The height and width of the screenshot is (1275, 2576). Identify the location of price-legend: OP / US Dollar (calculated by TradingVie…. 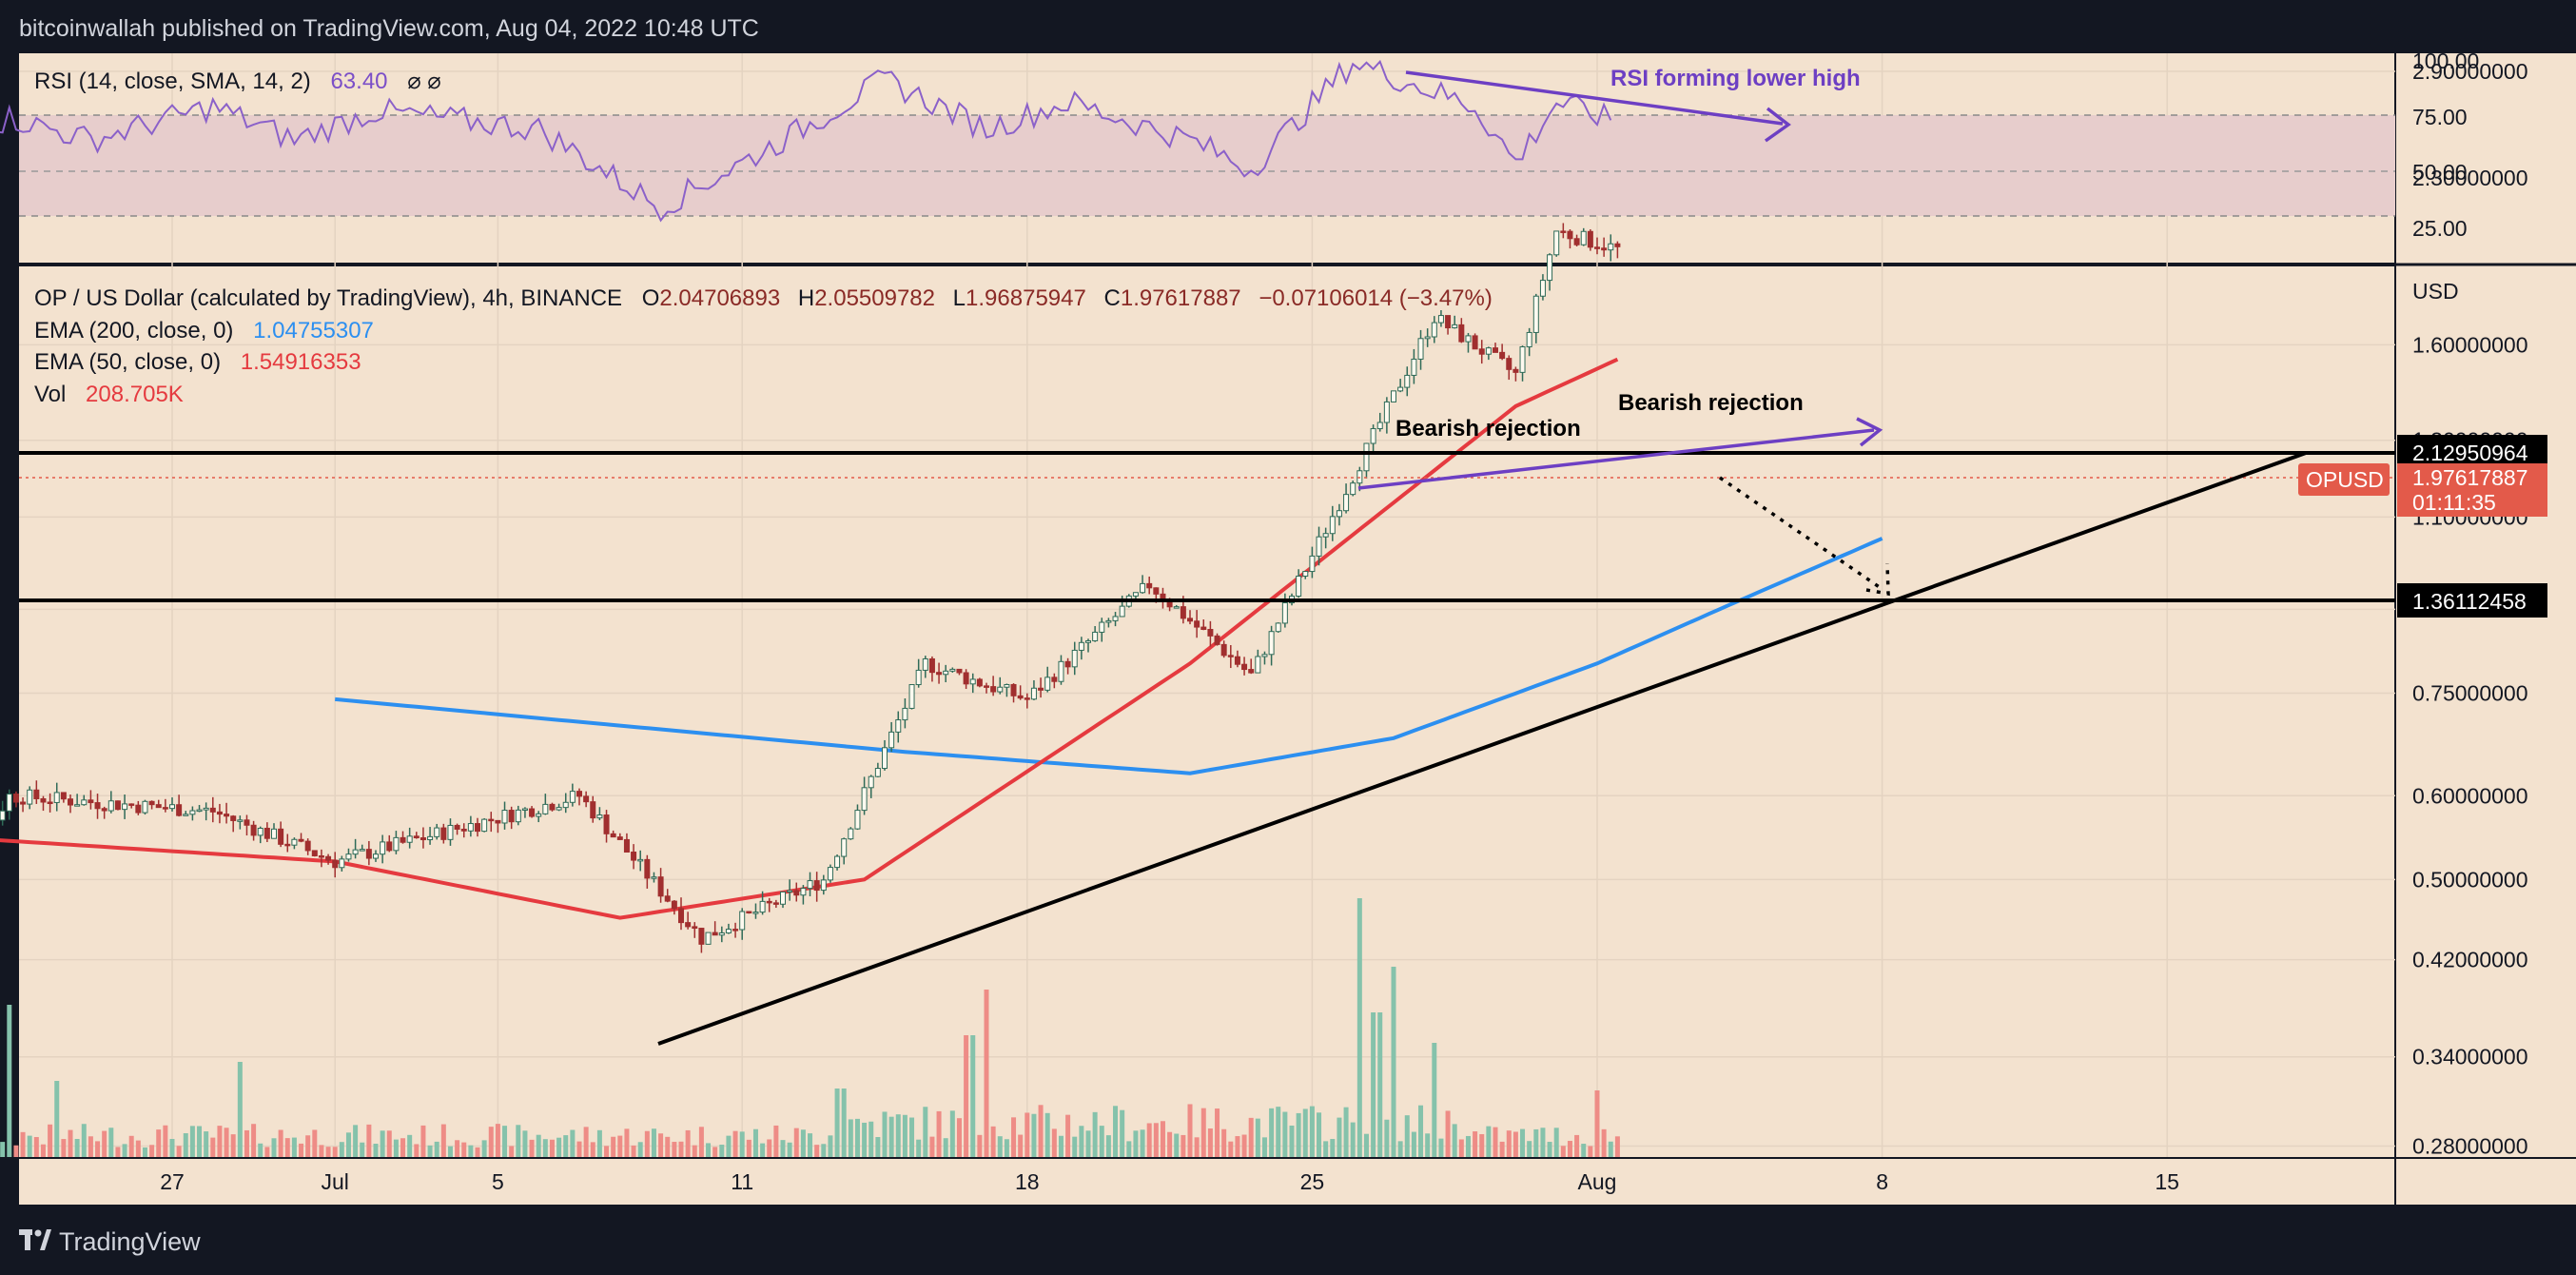
(764, 298).